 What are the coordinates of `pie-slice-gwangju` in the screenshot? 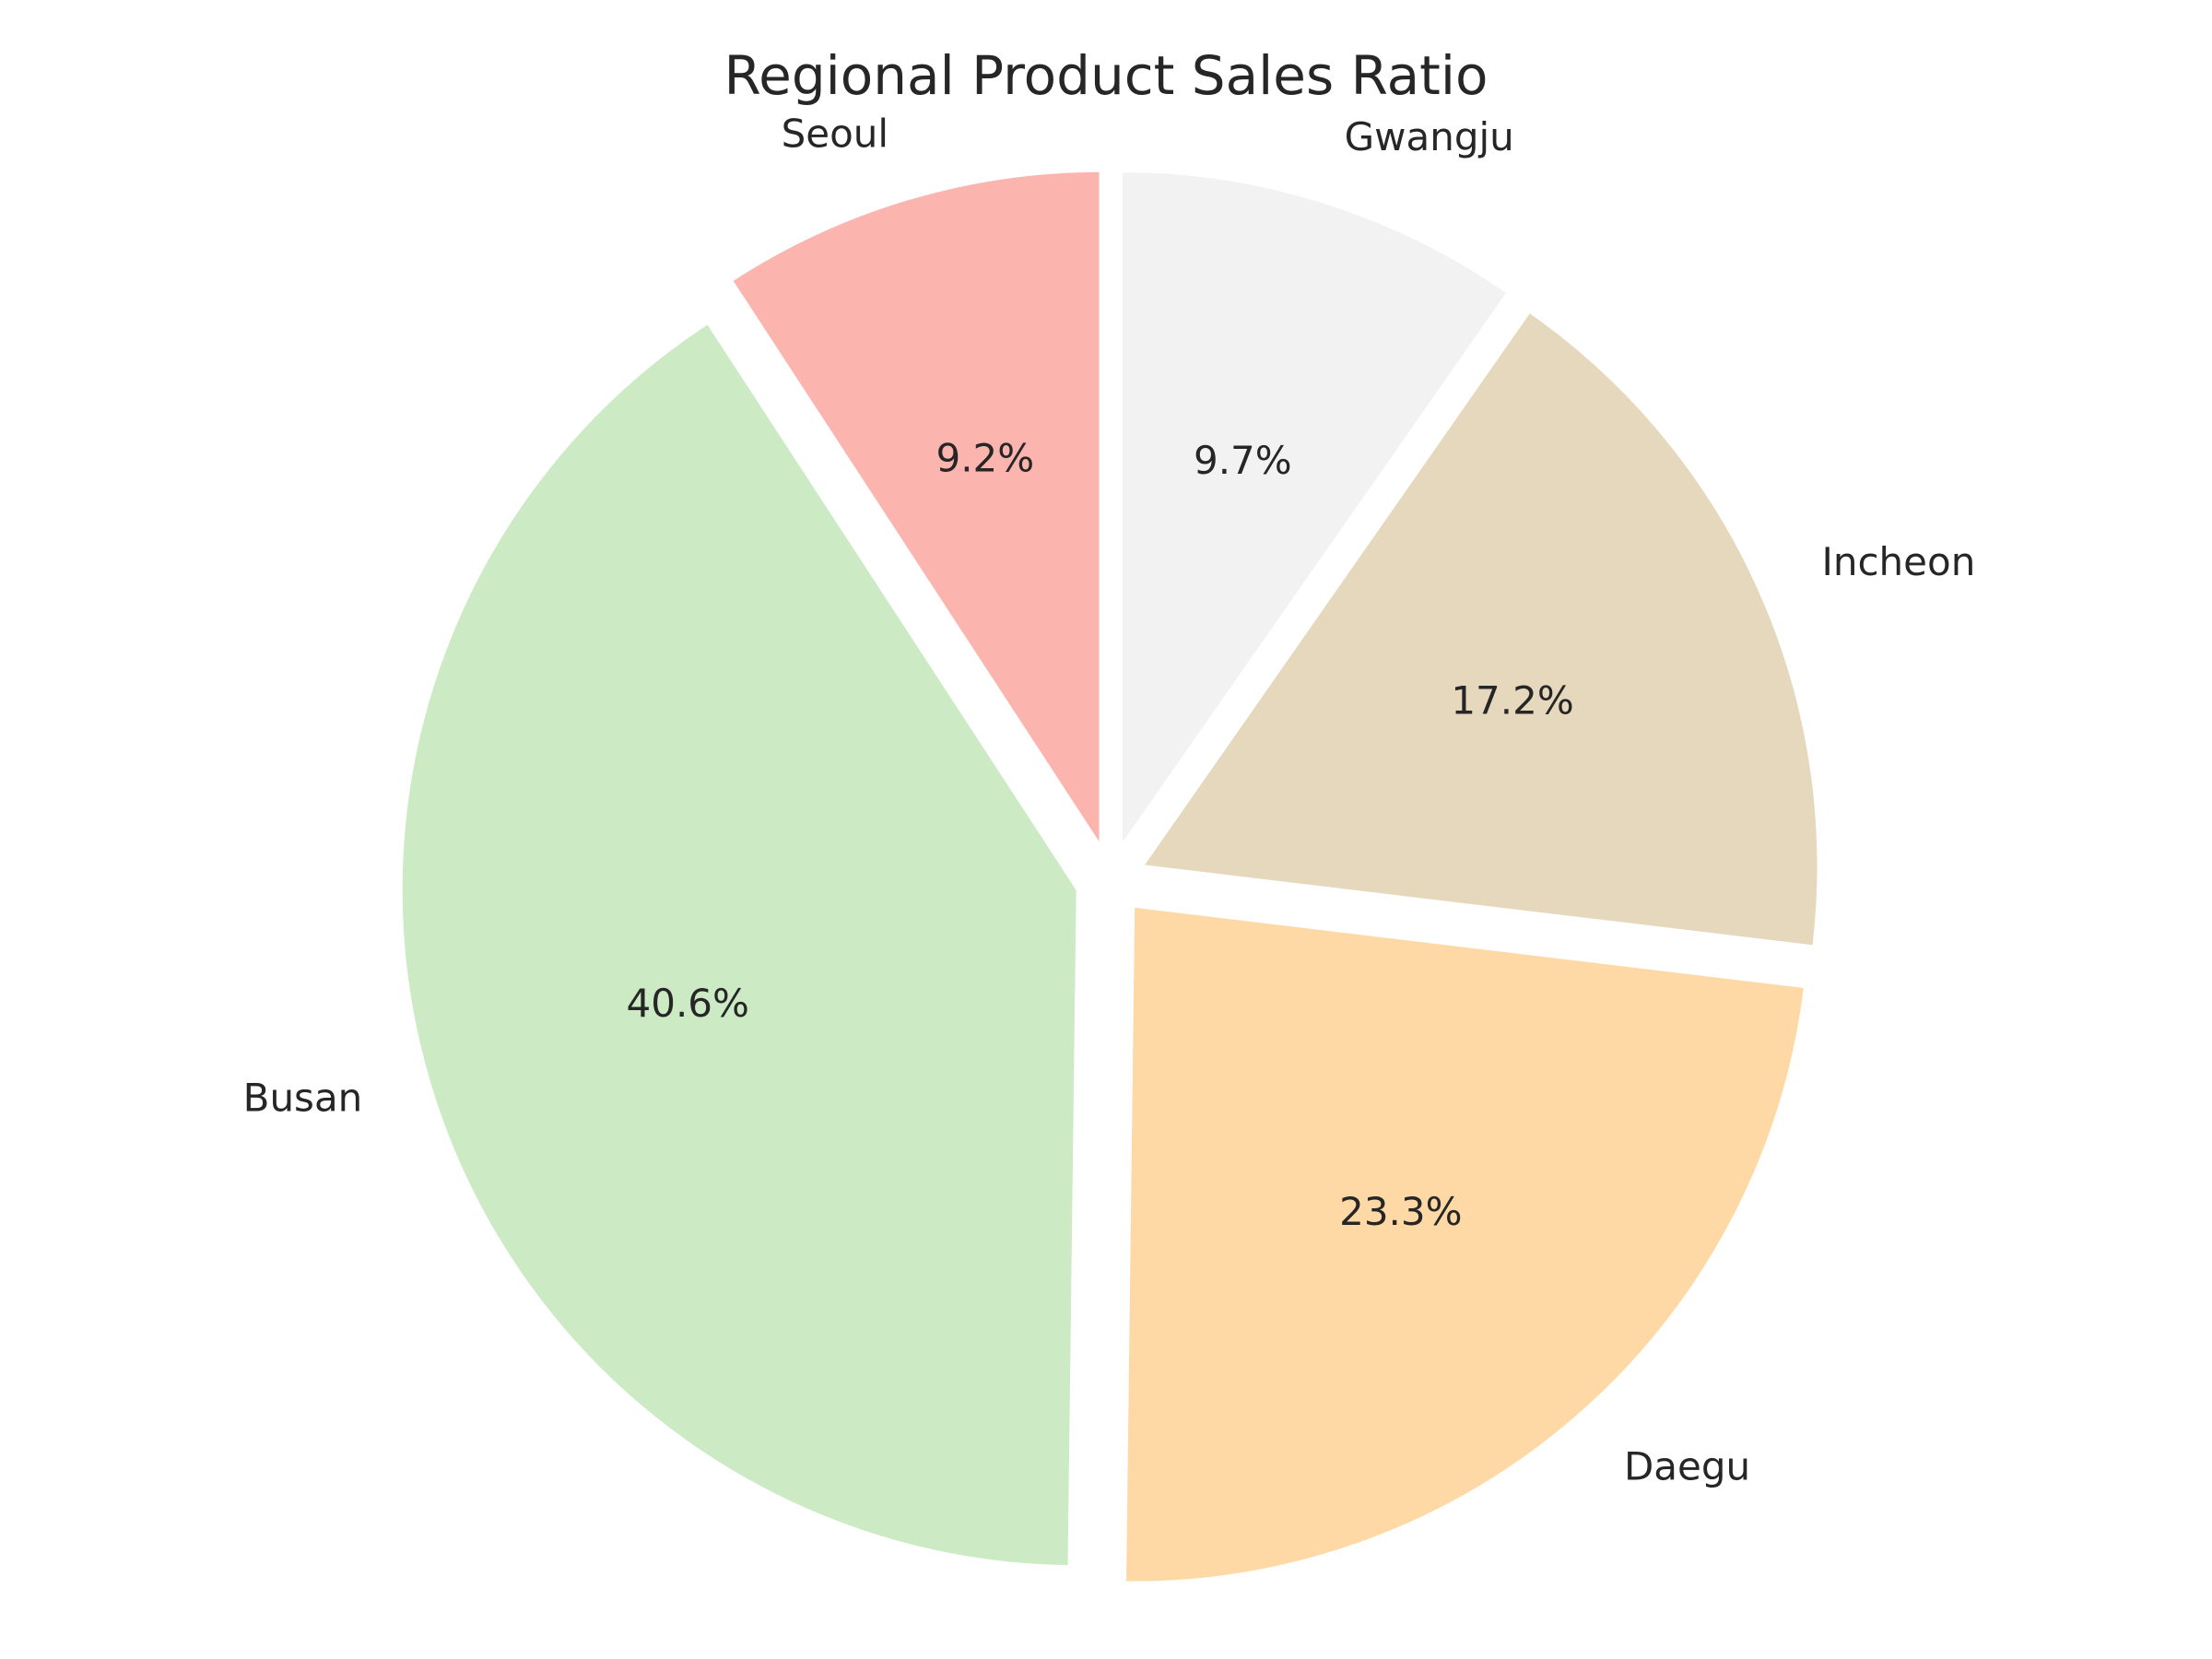 It's located at (1315, 511).